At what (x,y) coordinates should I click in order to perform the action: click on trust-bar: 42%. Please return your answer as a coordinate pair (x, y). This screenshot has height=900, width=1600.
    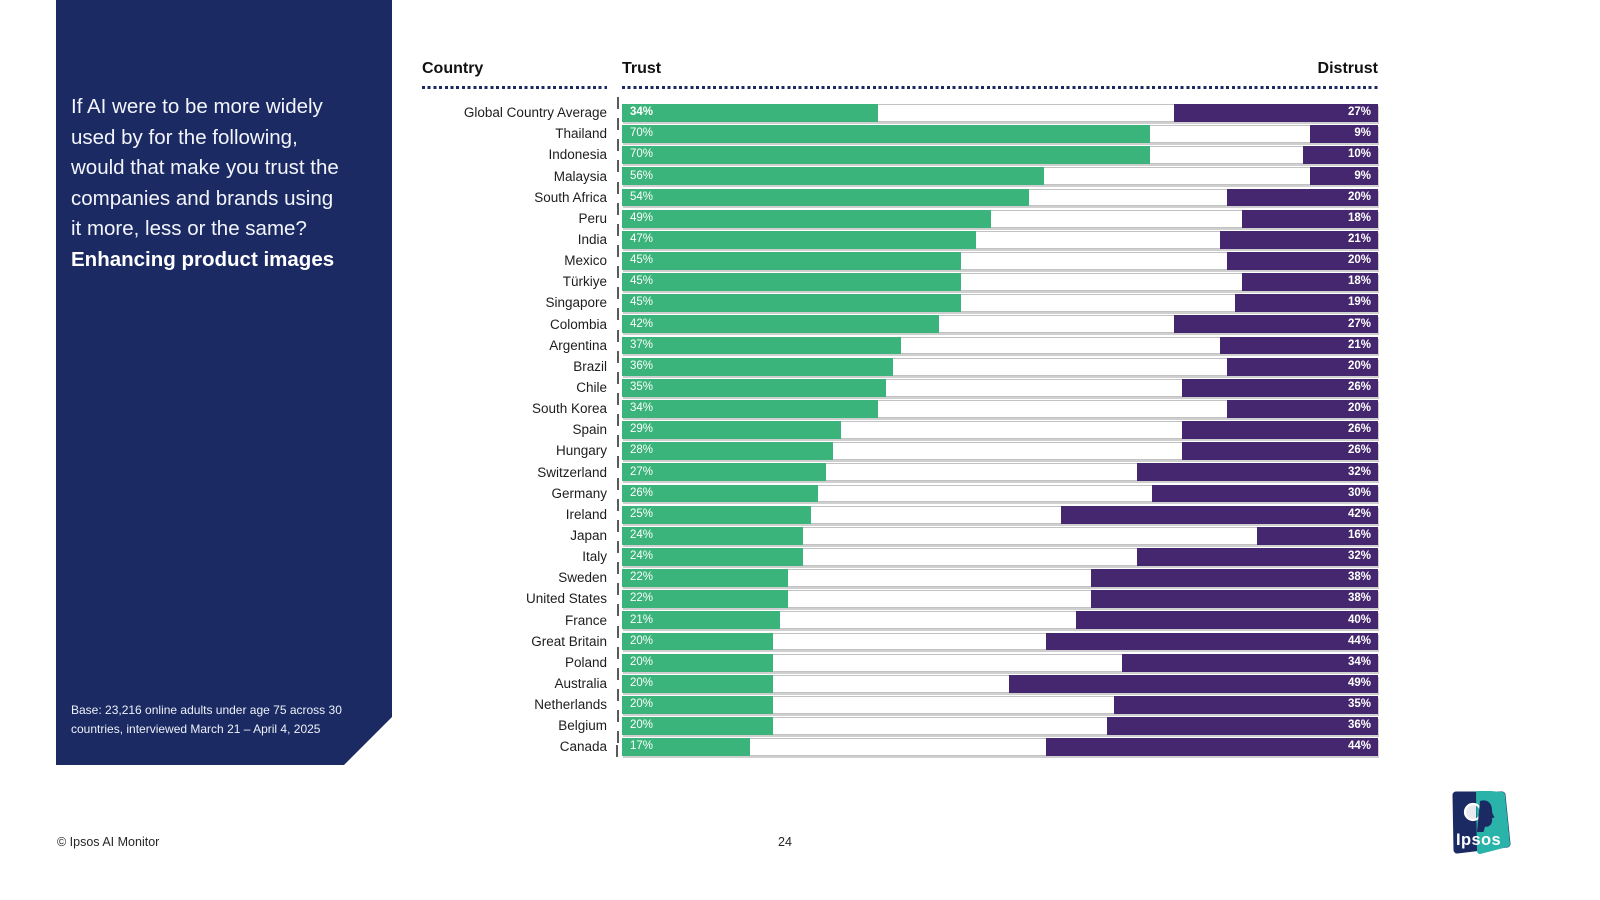
    Looking at the image, I should click on (780, 324).